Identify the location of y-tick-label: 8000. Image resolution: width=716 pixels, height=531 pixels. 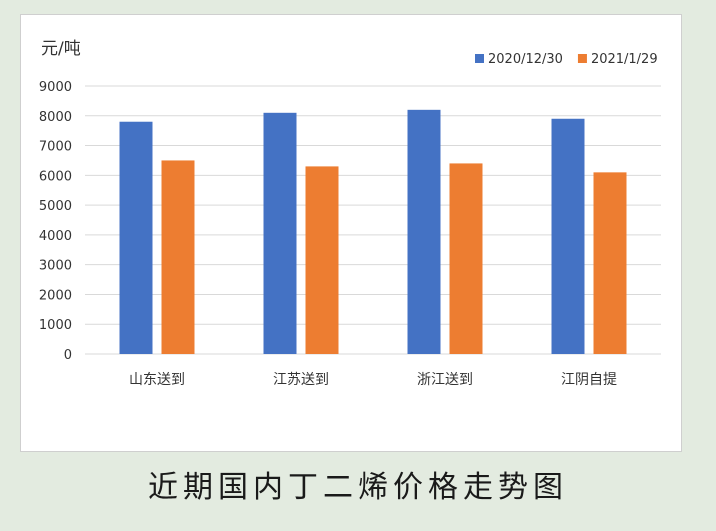
(55, 117).